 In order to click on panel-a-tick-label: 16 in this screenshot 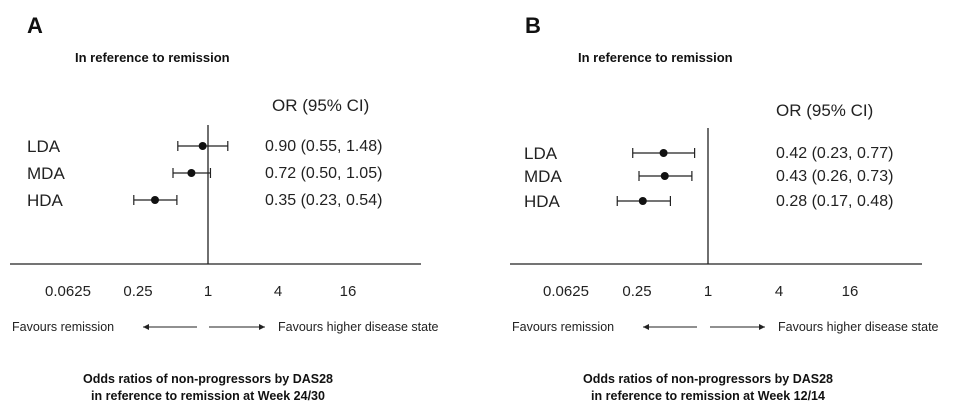, I will do `click(348, 291)`.